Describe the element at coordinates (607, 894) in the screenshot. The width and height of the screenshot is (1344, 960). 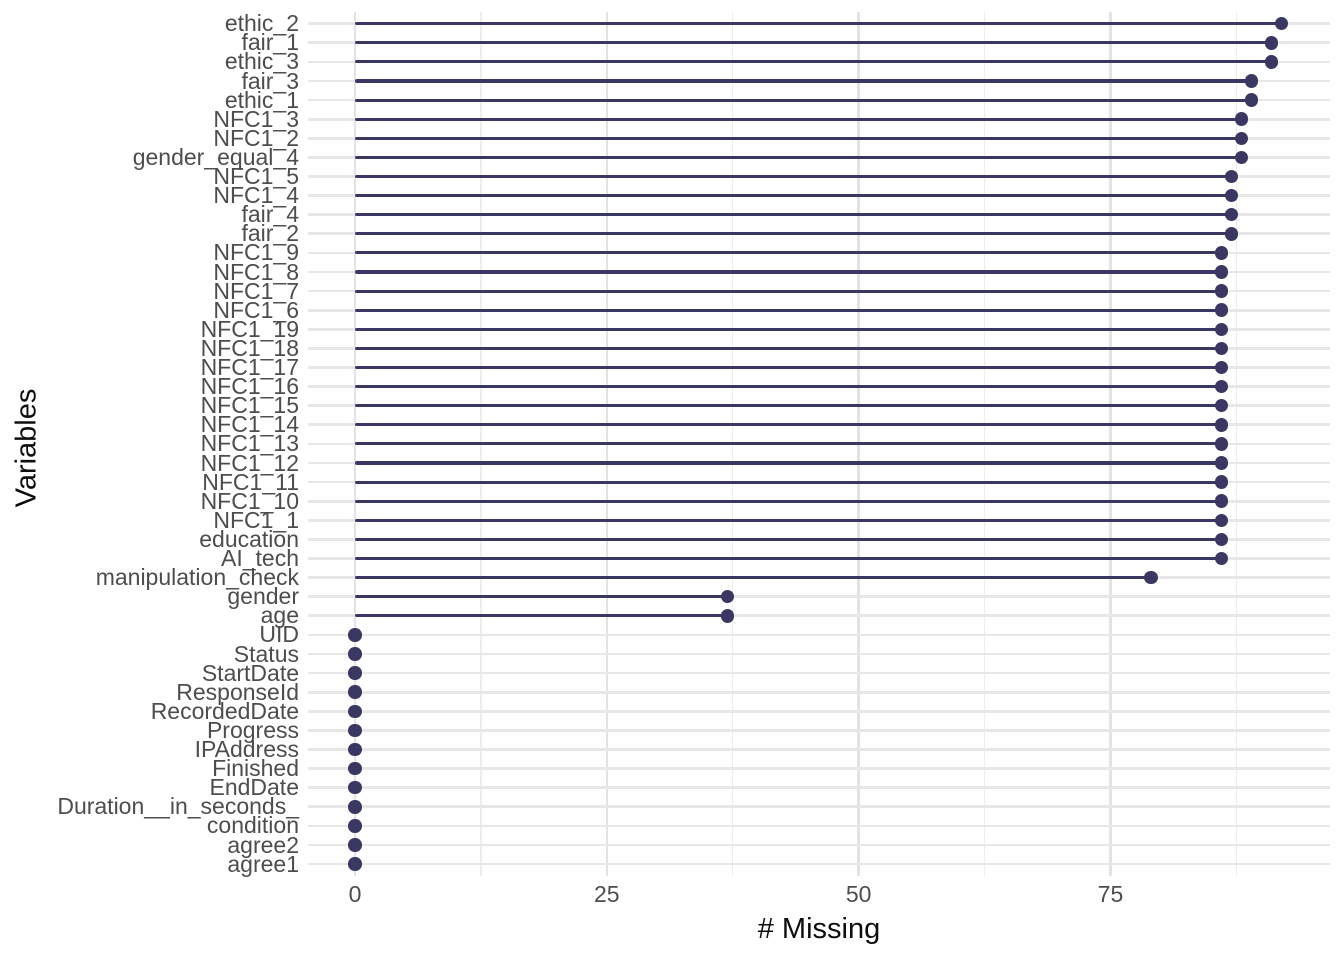
I see `x-tick-label: 25` at that location.